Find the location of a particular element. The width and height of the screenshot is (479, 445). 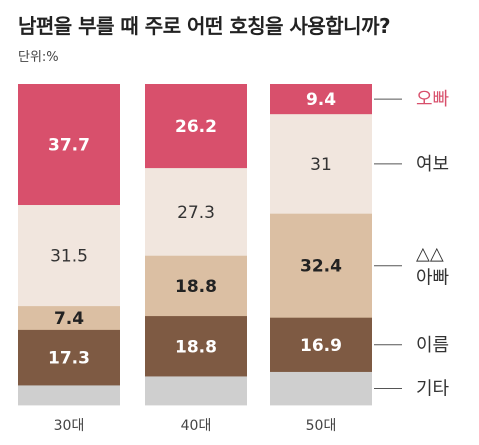

data-label-30대-오빠: 37.7 is located at coordinates (69, 146).